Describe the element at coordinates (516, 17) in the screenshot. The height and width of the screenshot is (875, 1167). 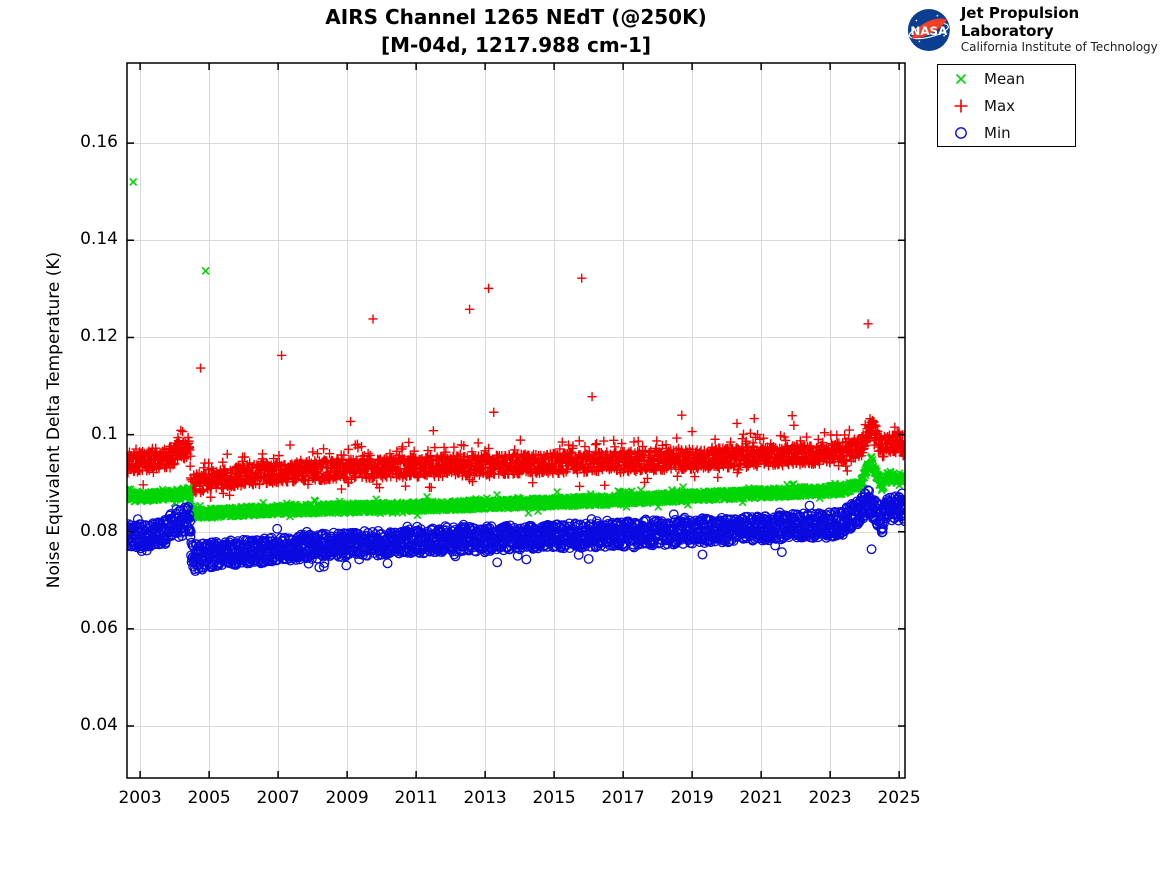
I see `chart-title: AIRS Channel 1265 NEdT (@250K)` at that location.